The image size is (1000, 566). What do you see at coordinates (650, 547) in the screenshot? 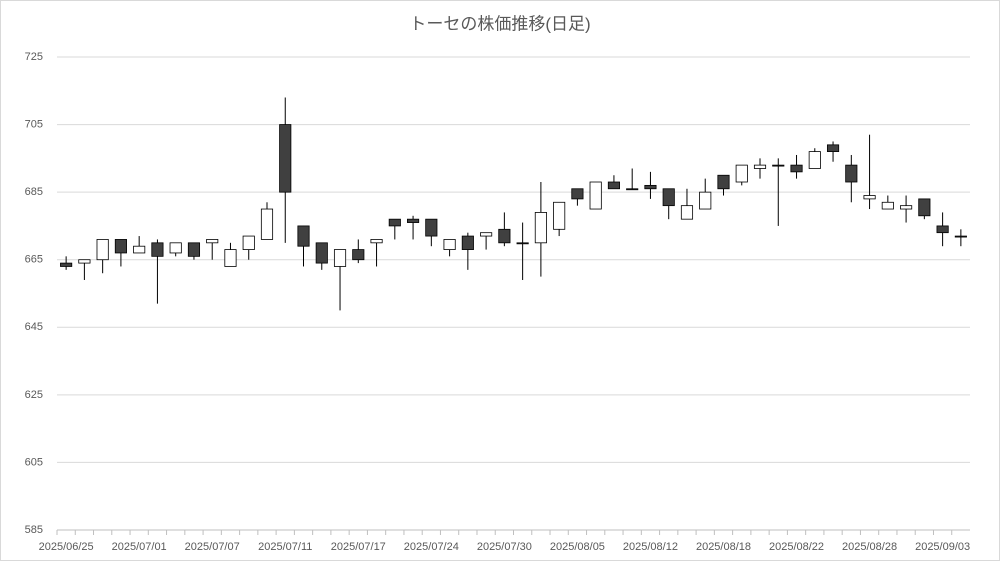
I see `x-tick-label: 2025/08/12` at bounding box center [650, 547].